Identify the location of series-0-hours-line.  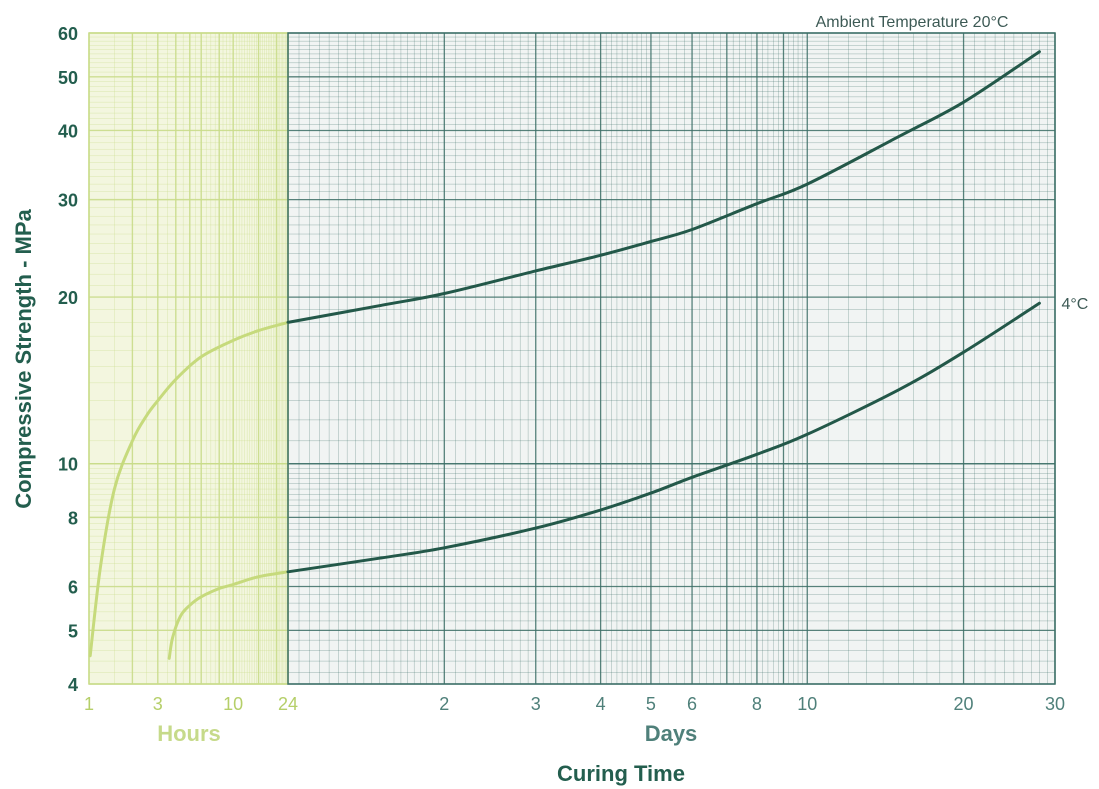
(189, 489).